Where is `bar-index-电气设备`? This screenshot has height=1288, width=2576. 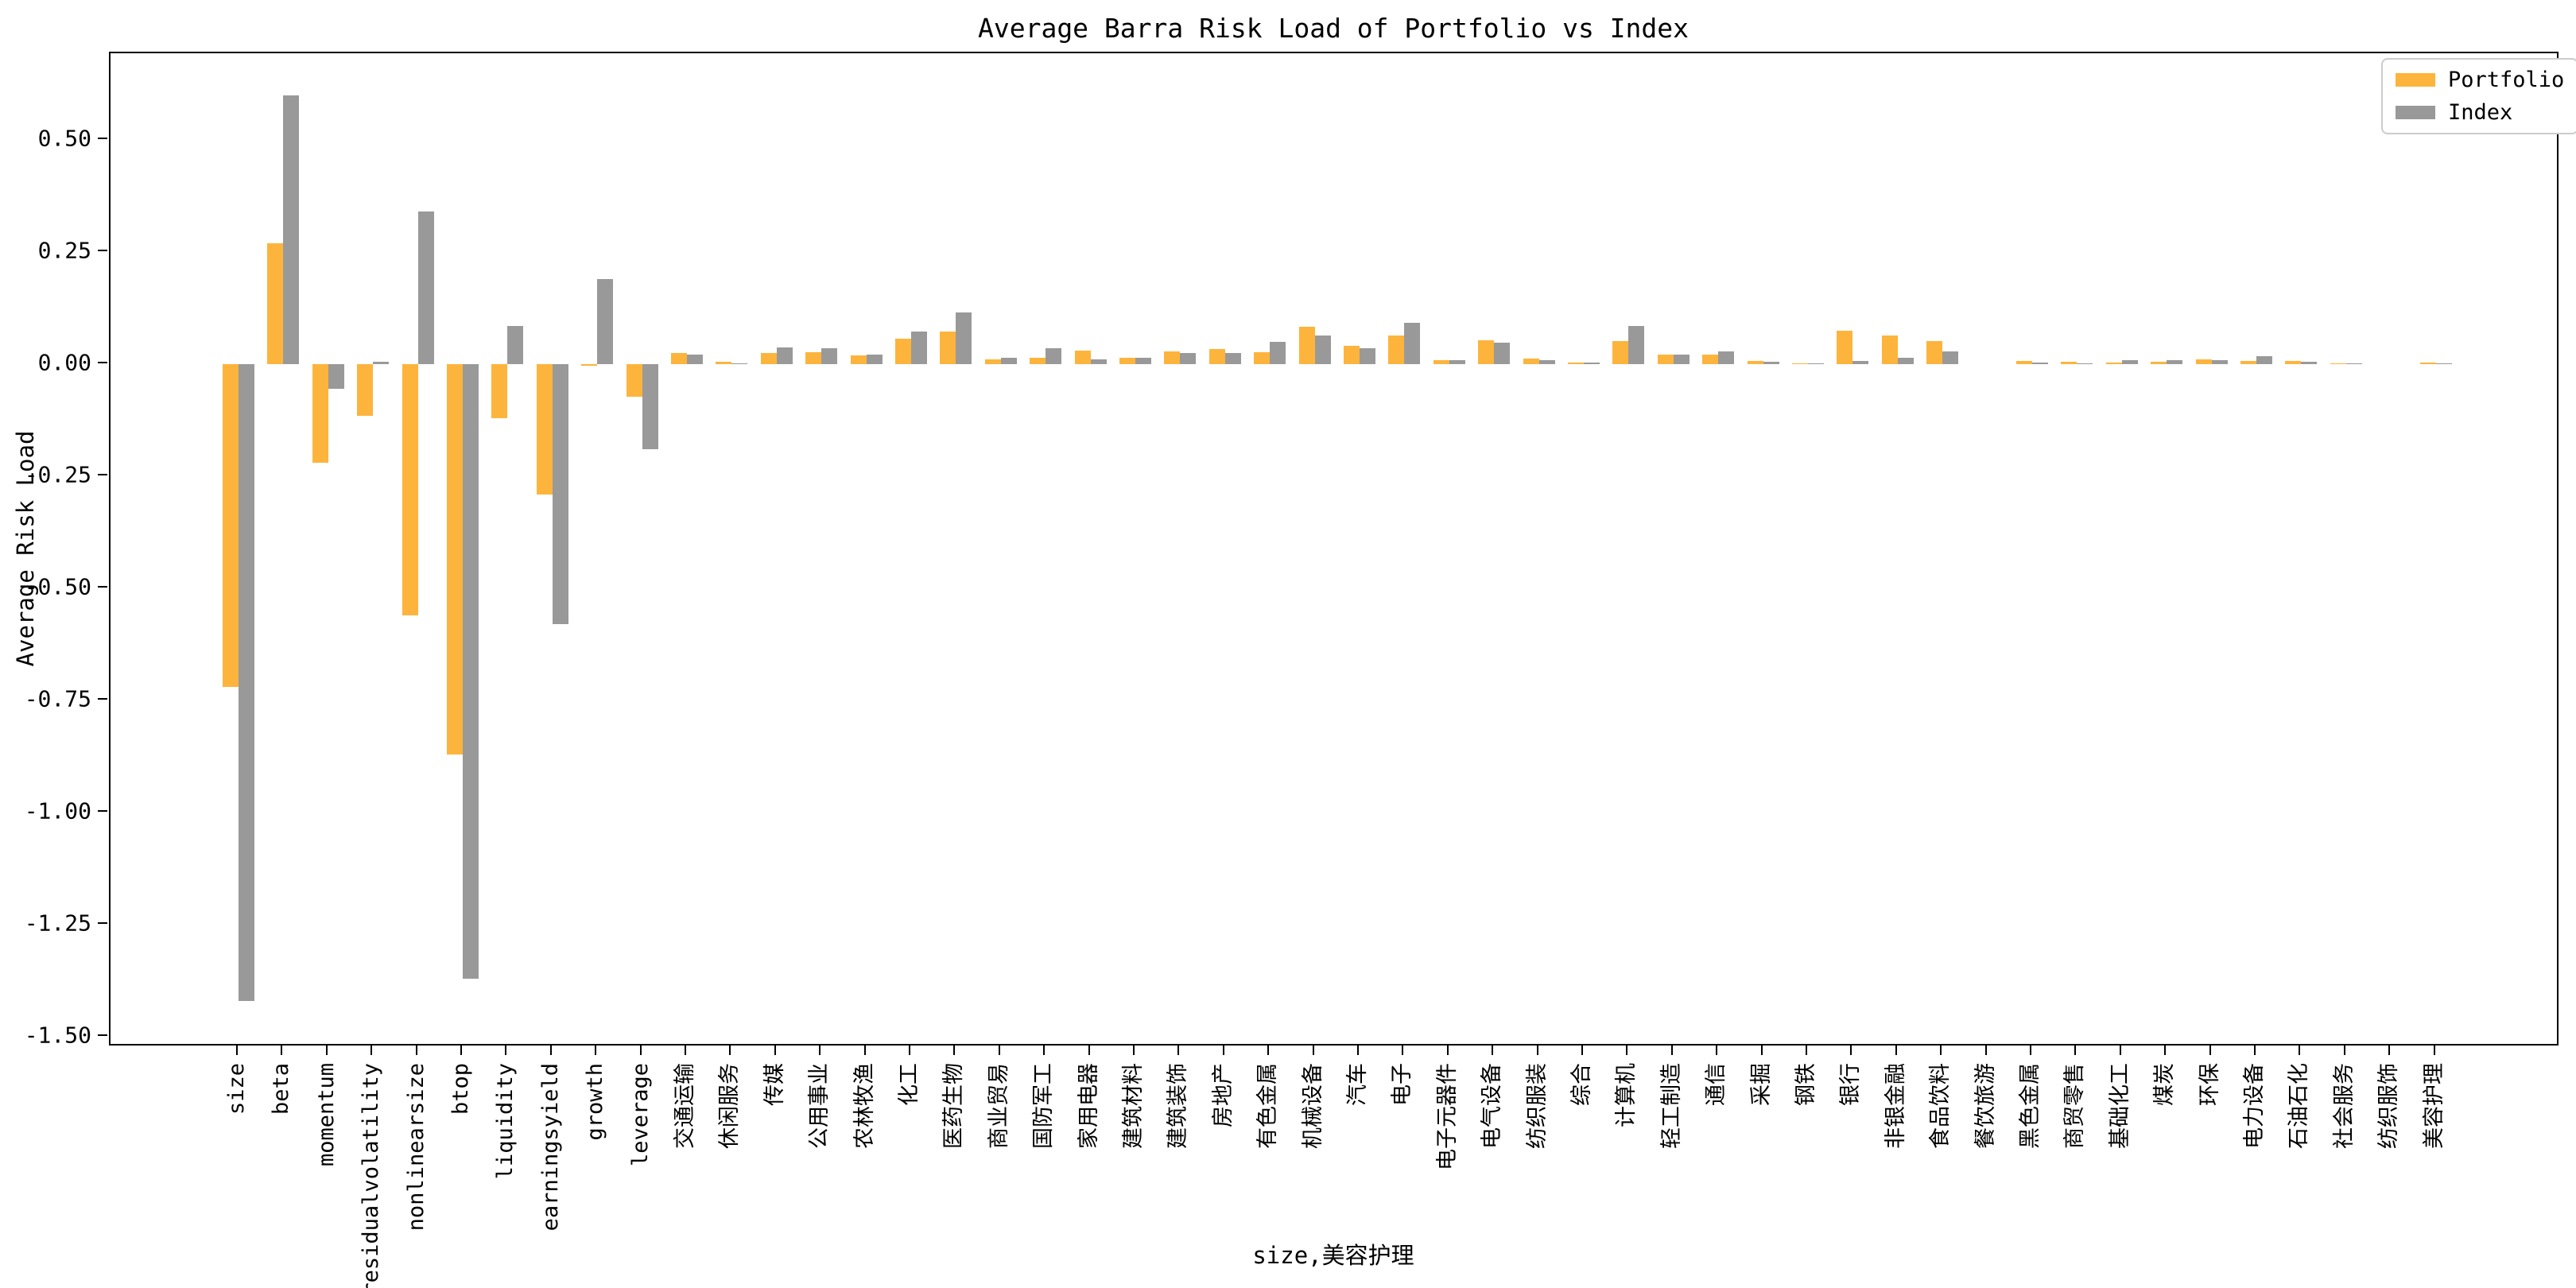
bar-index-电气设备 is located at coordinates (1502, 353).